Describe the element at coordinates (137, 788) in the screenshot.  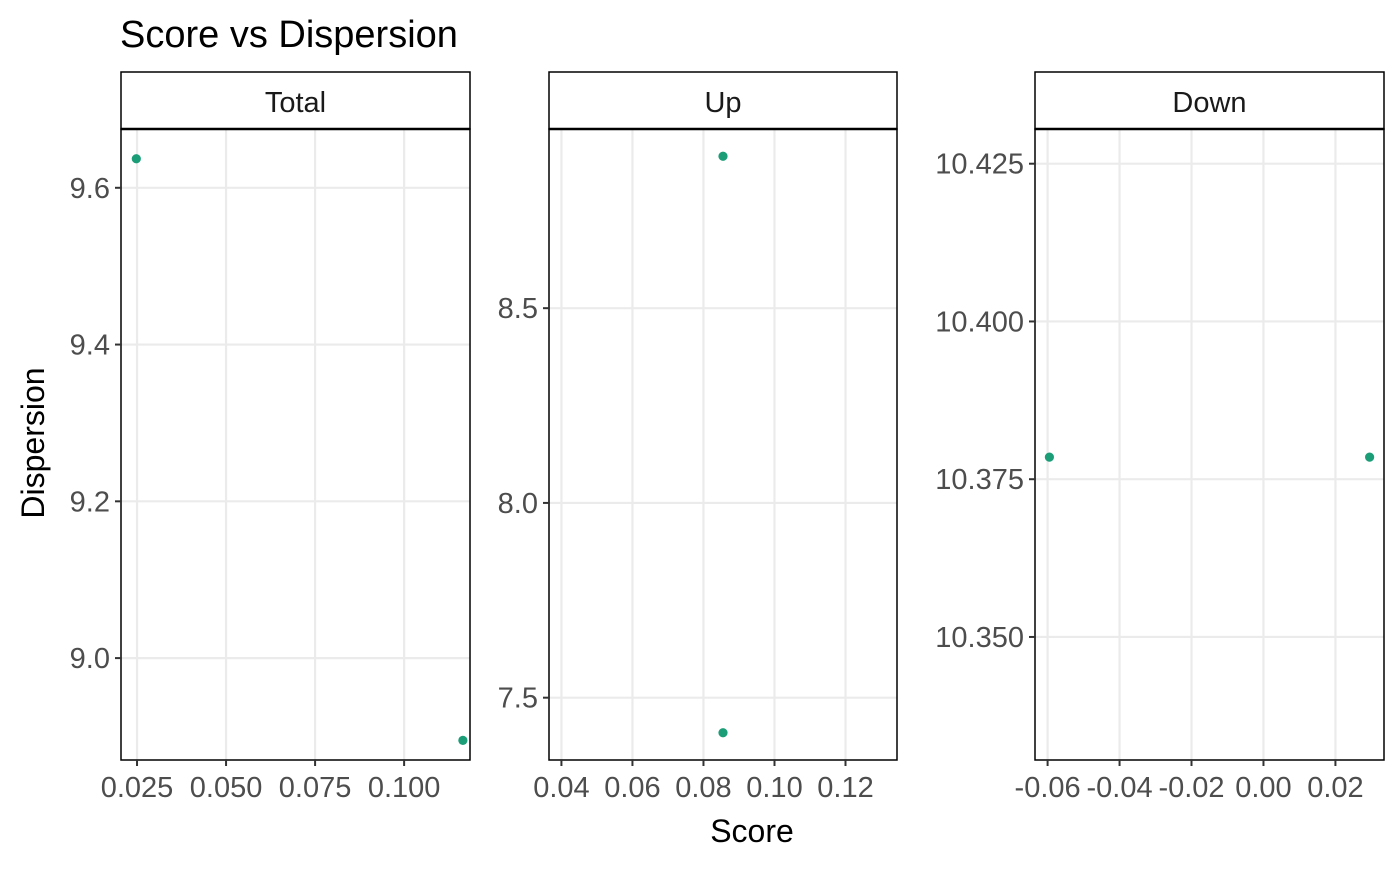
I see `x-tick-label: 0.025` at that location.